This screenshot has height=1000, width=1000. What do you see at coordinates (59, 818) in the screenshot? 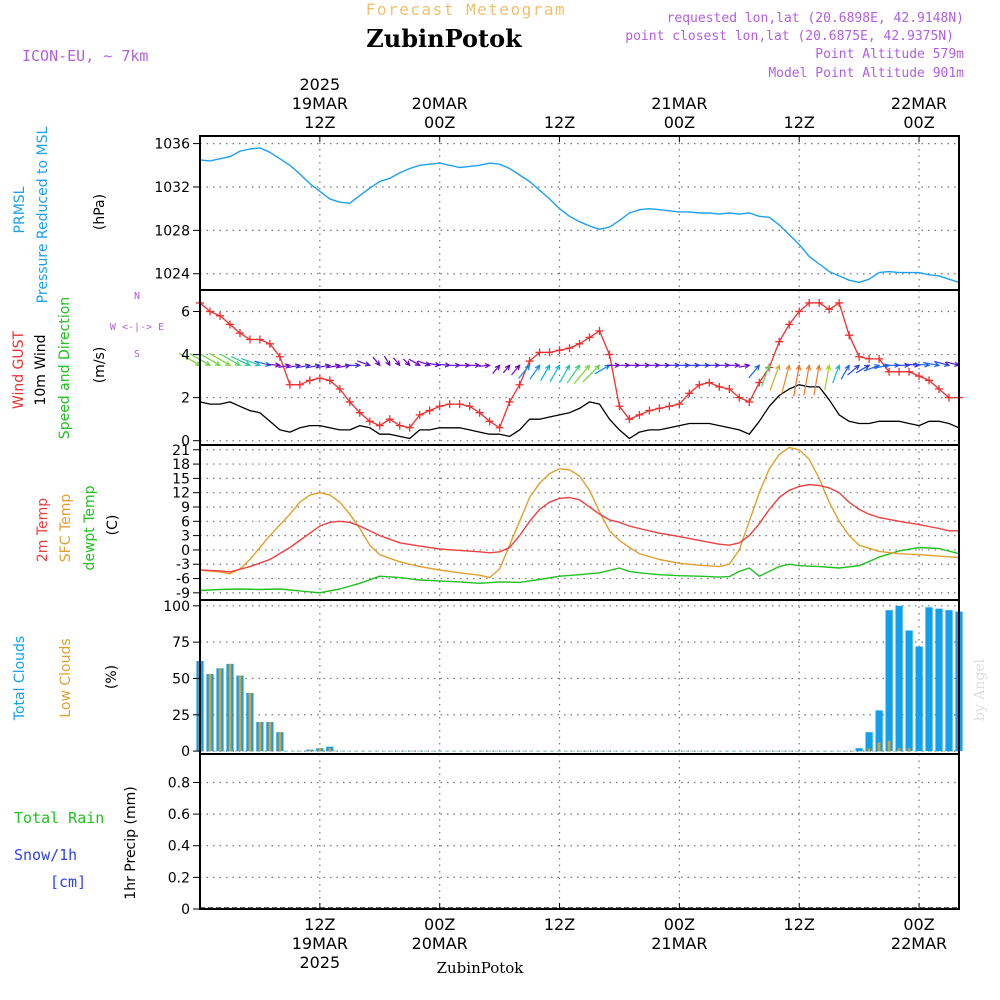
I see `rain-label: Total Rain` at bounding box center [59, 818].